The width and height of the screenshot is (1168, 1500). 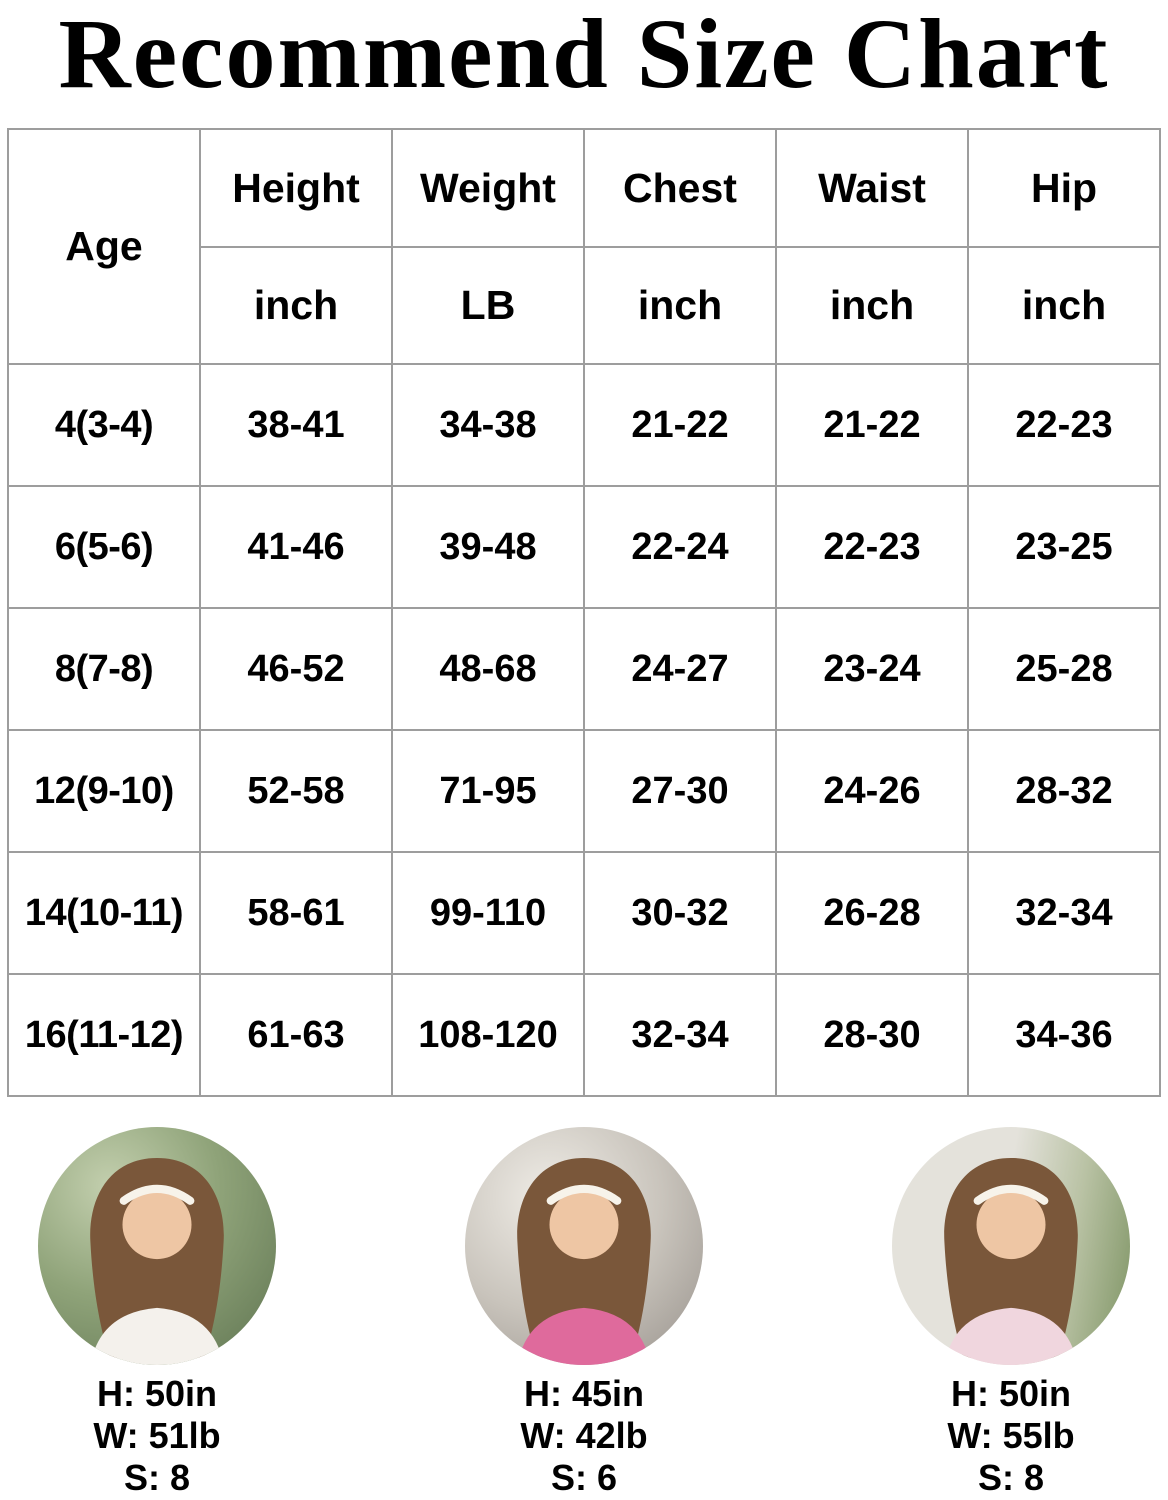 What do you see at coordinates (296, 669) in the screenshot?
I see `height-cell: 46-52` at bounding box center [296, 669].